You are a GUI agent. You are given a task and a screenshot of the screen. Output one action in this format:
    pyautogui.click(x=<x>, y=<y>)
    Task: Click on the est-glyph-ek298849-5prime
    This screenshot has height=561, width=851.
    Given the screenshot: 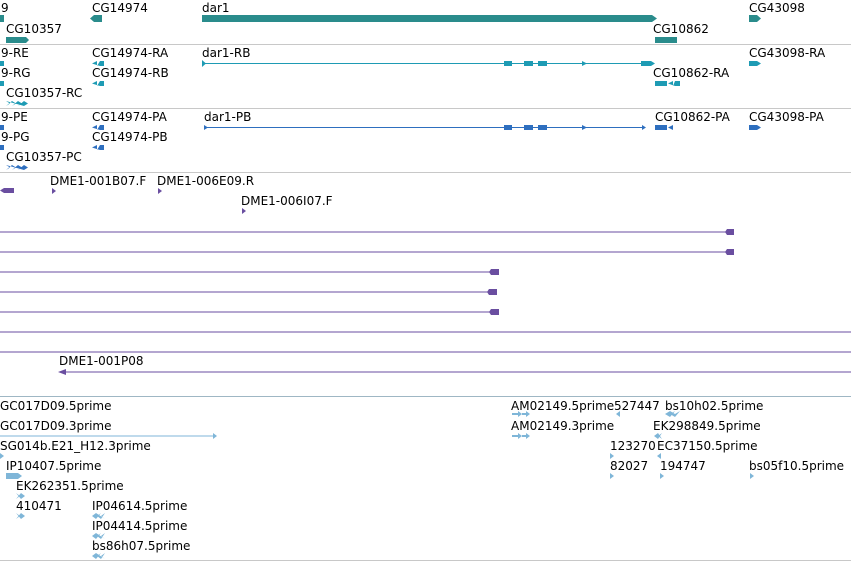 What is the action you would take?
    pyautogui.click(x=658, y=436)
    